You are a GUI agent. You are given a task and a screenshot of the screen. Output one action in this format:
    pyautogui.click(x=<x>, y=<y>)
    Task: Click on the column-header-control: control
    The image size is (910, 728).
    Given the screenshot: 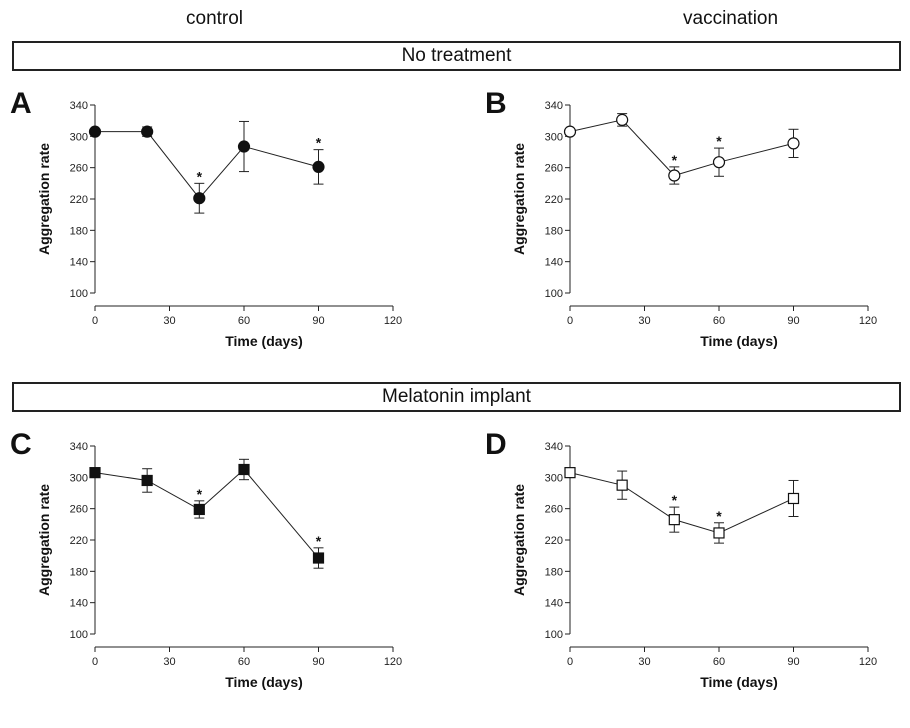 What is the action you would take?
    pyautogui.click(x=214, y=19)
    